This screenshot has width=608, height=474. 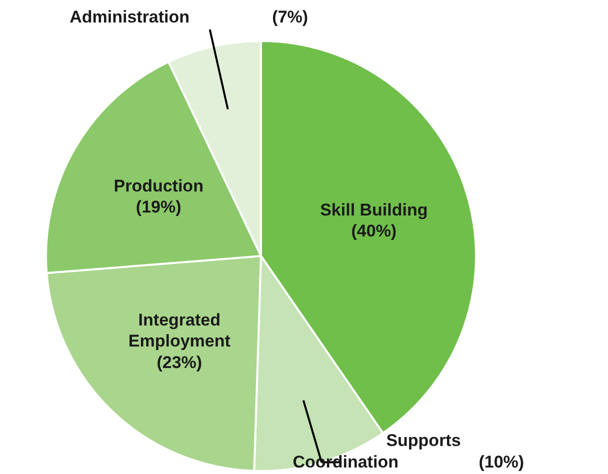 What do you see at coordinates (374, 210) in the screenshot?
I see `slice-label: Skill Building` at bounding box center [374, 210].